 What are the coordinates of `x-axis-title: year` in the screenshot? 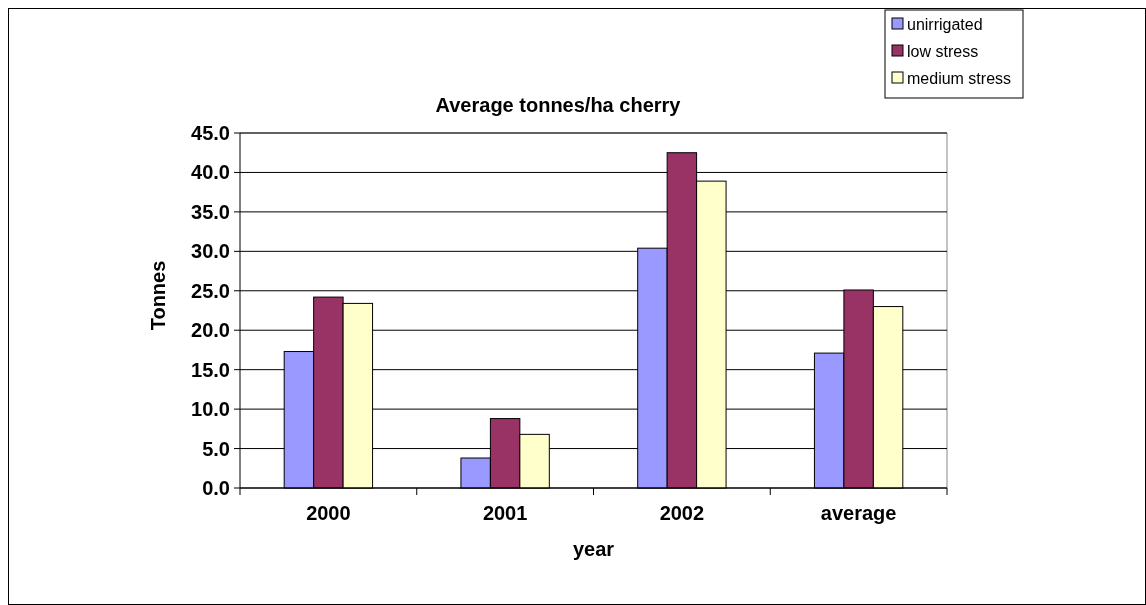 It's located at (593, 549).